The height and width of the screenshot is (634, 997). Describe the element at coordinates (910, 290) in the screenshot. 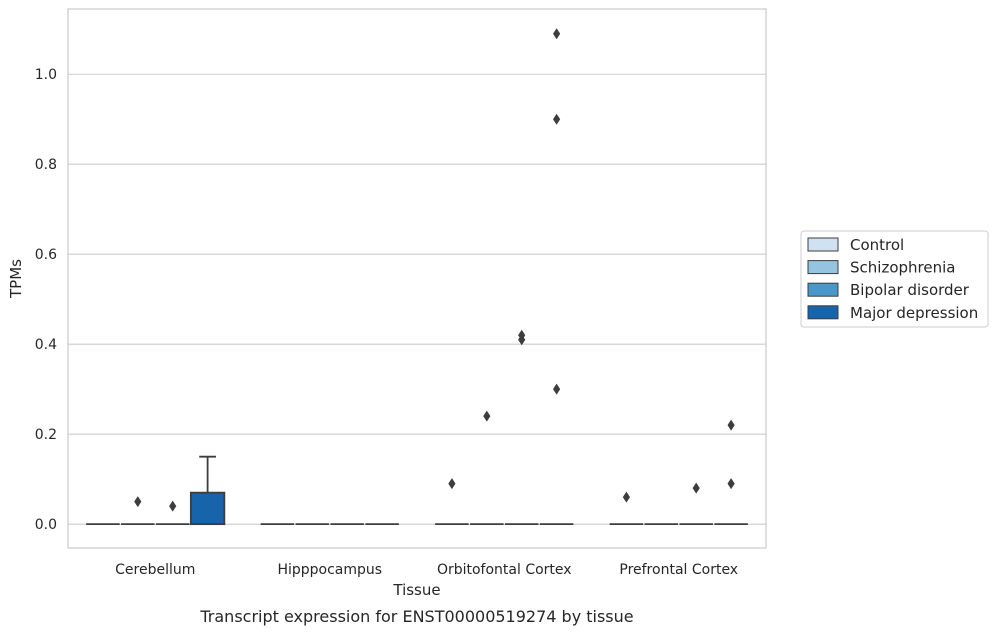

I see `legend-label: Bipolar disorder` at that location.